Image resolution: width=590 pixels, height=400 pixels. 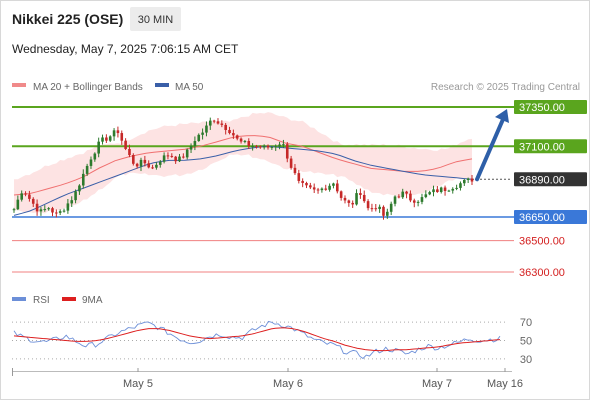 I want to click on forecast-arrow-shaft, so click(x=490, y=148).